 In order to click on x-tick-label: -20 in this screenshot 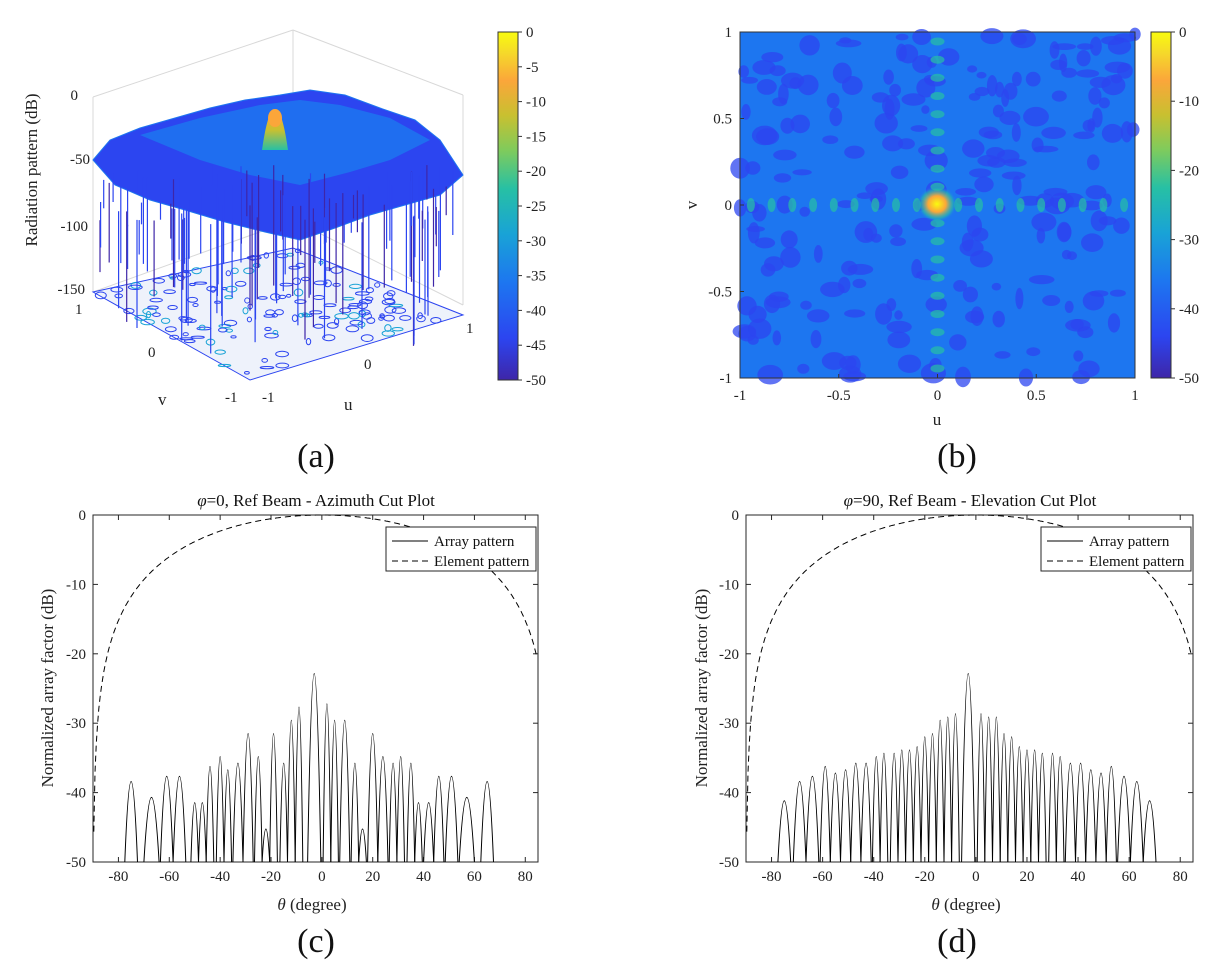, I will do `click(925, 877)`.